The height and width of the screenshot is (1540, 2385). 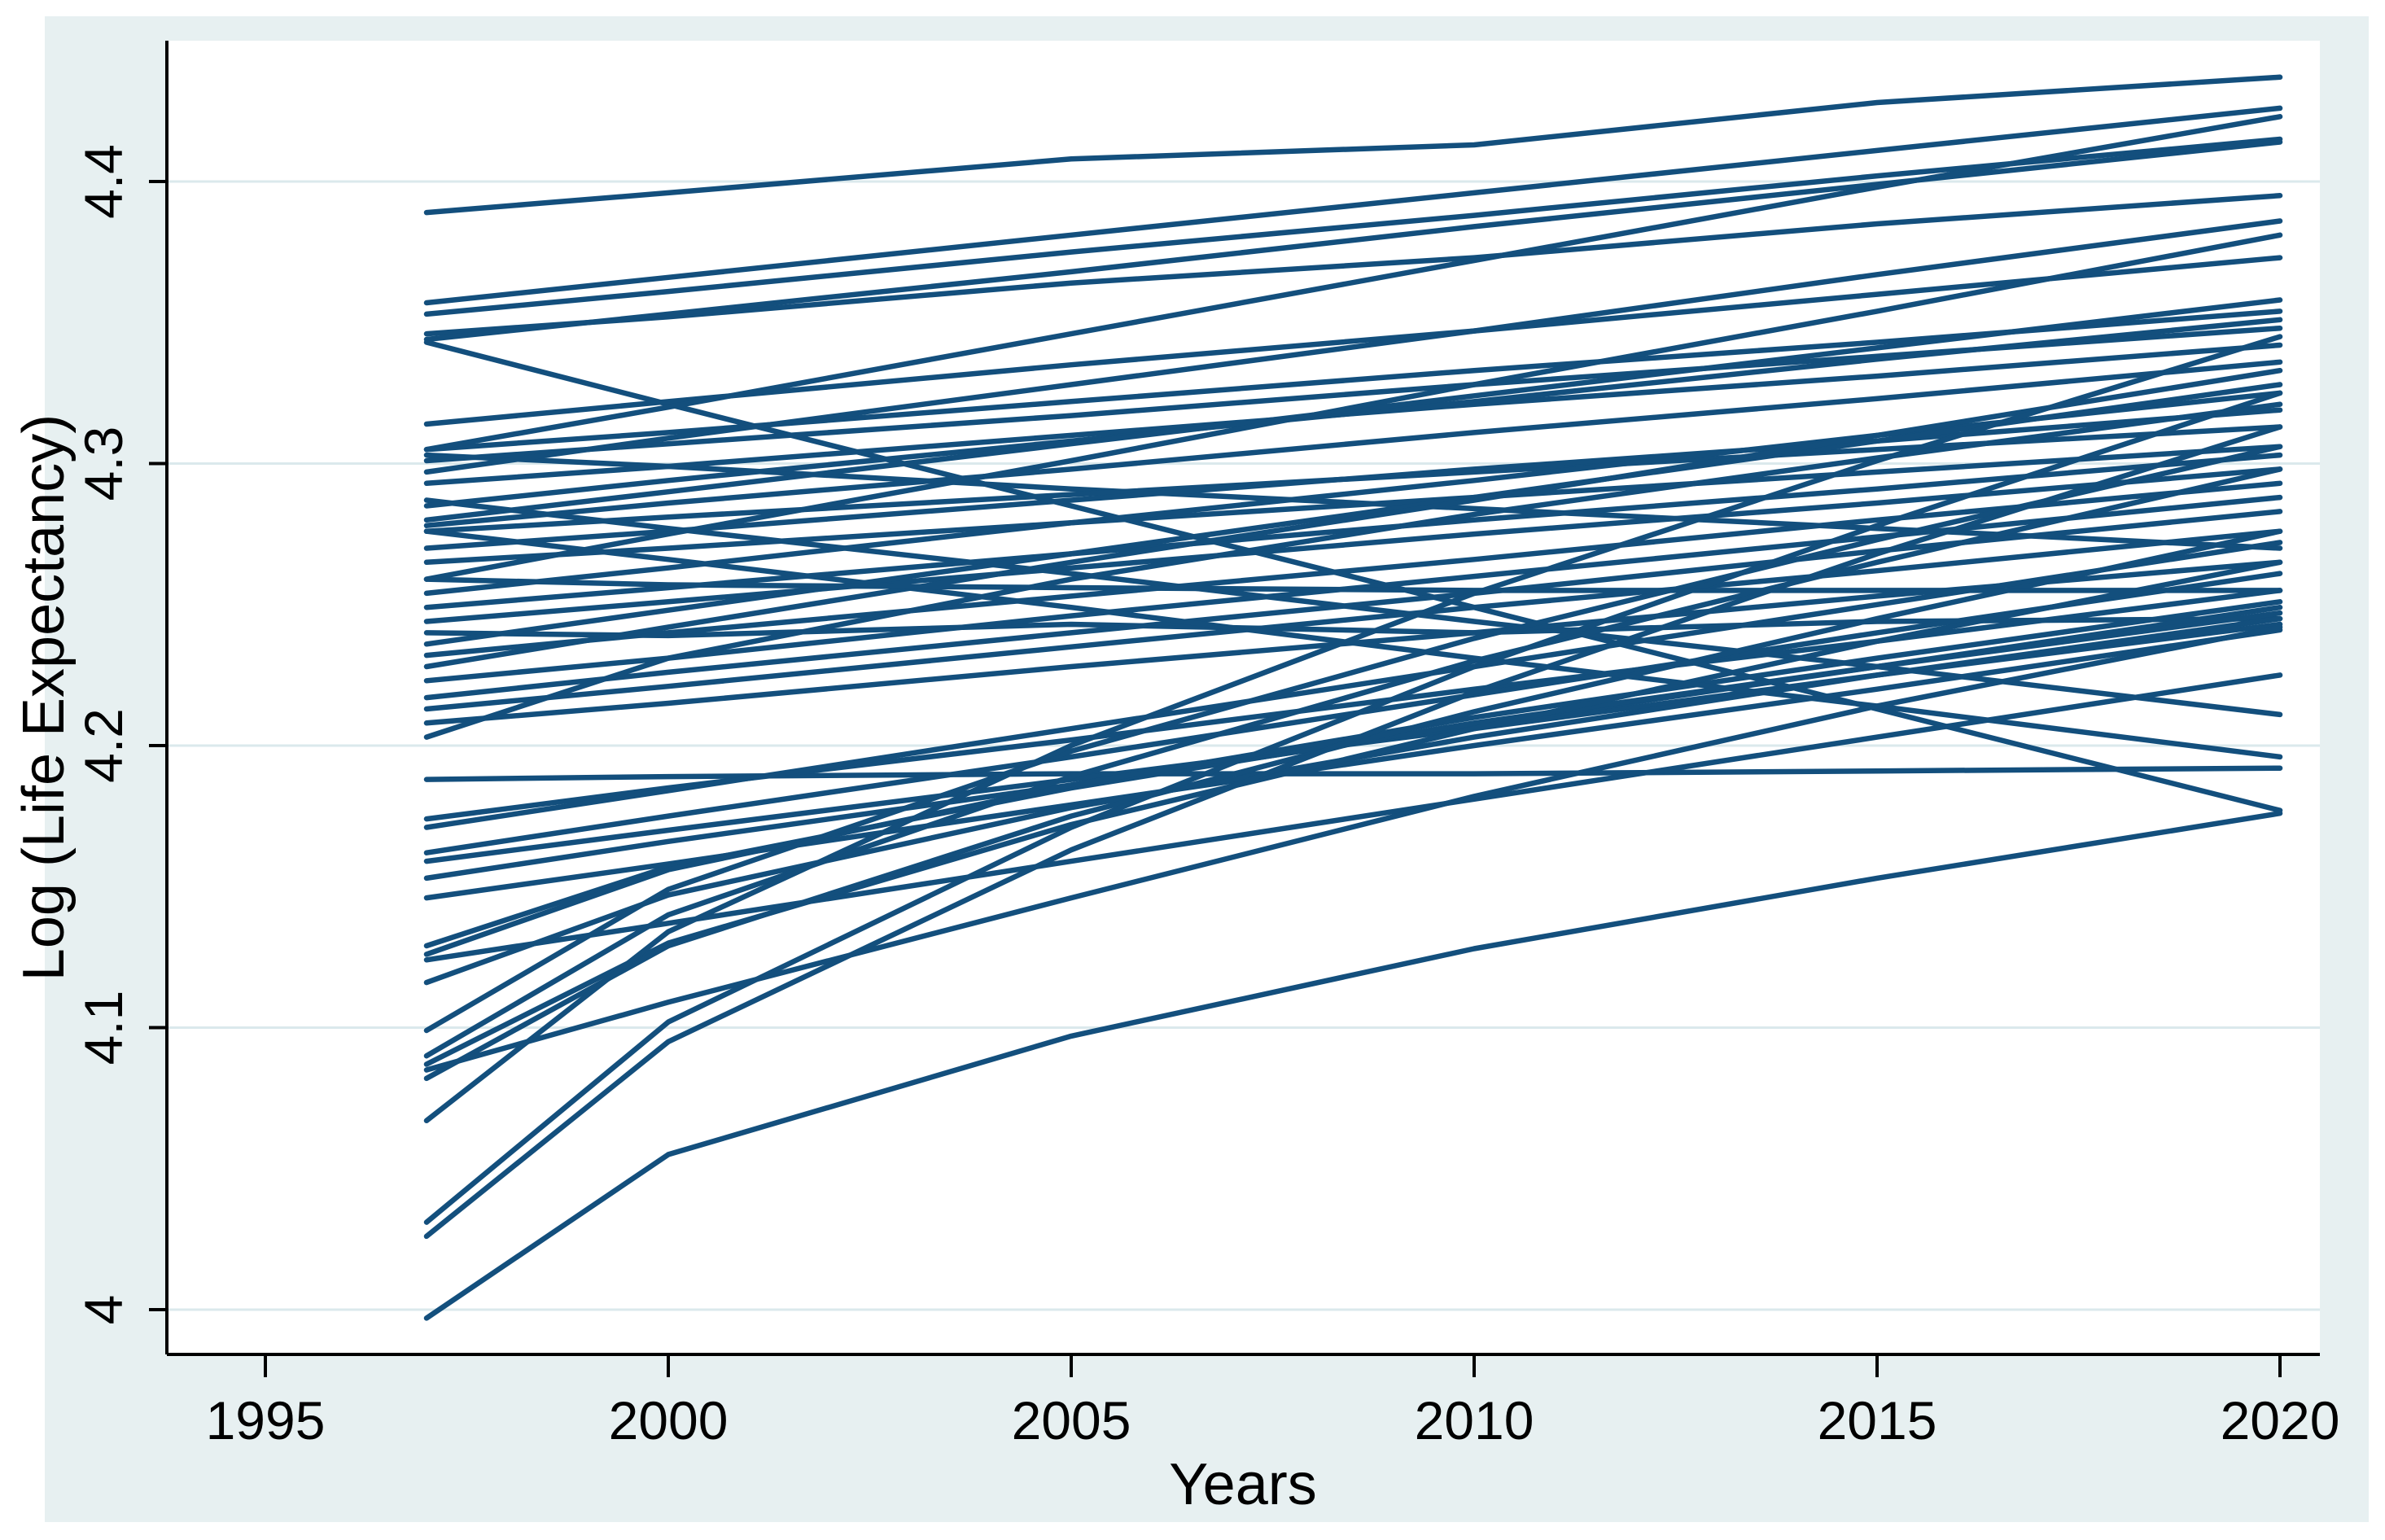 I want to click on y-axis-title: Log (Life Expectancy), so click(x=44, y=697).